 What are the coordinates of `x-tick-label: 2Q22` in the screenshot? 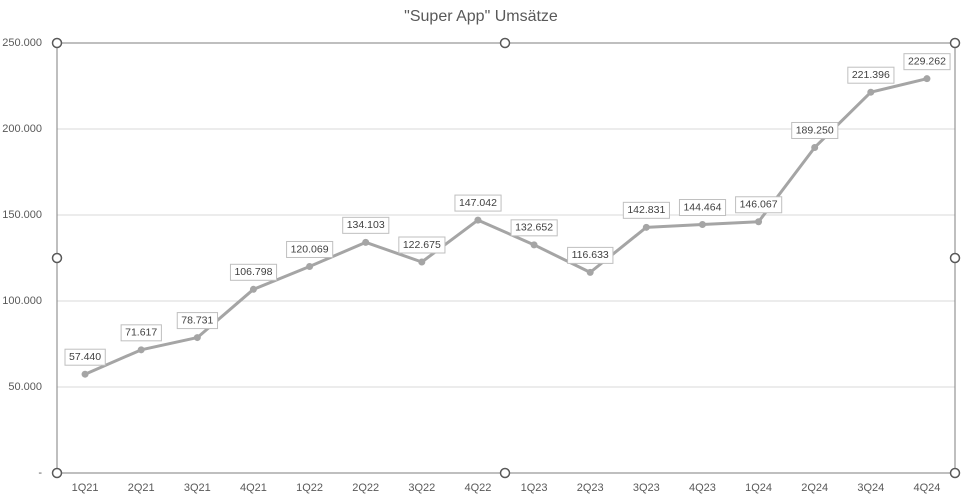 It's located at (365, 488).